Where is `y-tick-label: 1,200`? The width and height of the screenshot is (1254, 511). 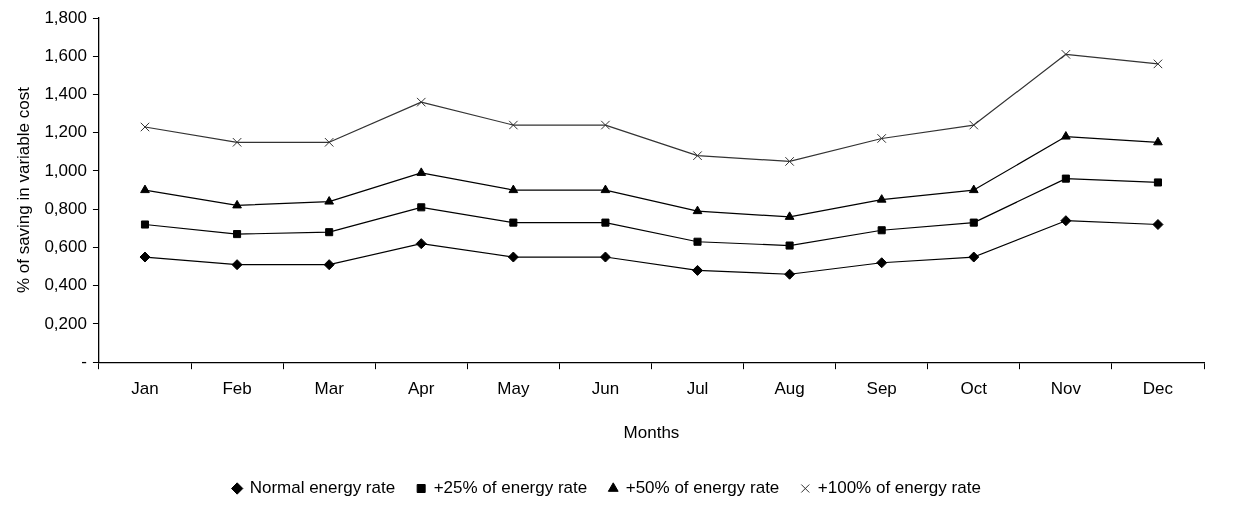 y-tick-label: 1,200 is located at coordinates (65, 132).